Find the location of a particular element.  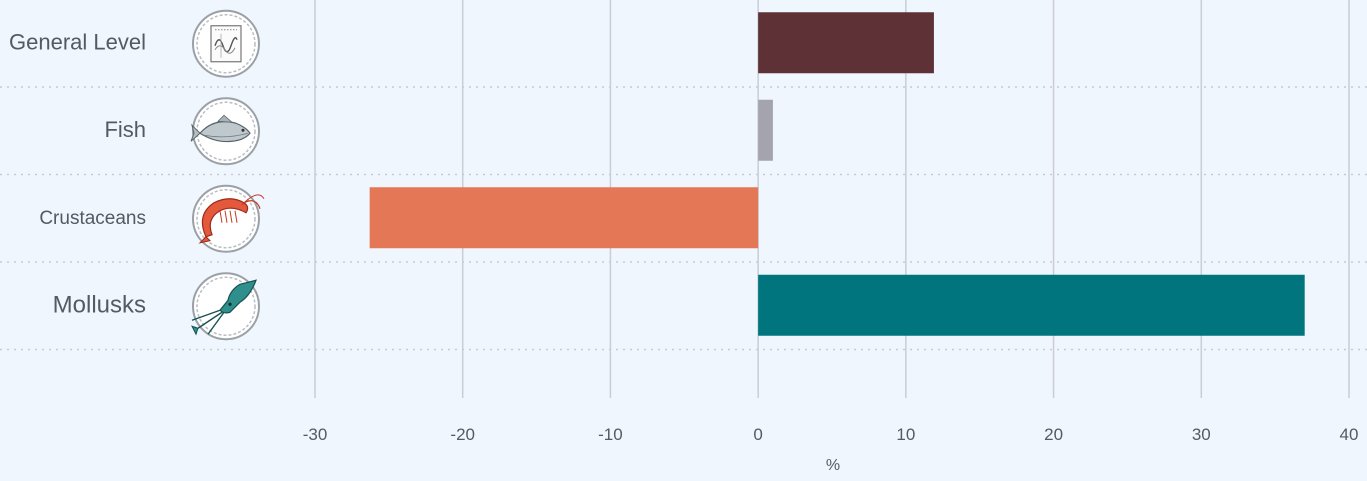

x-tick-label: -20 is located at coordinates (462, 434).